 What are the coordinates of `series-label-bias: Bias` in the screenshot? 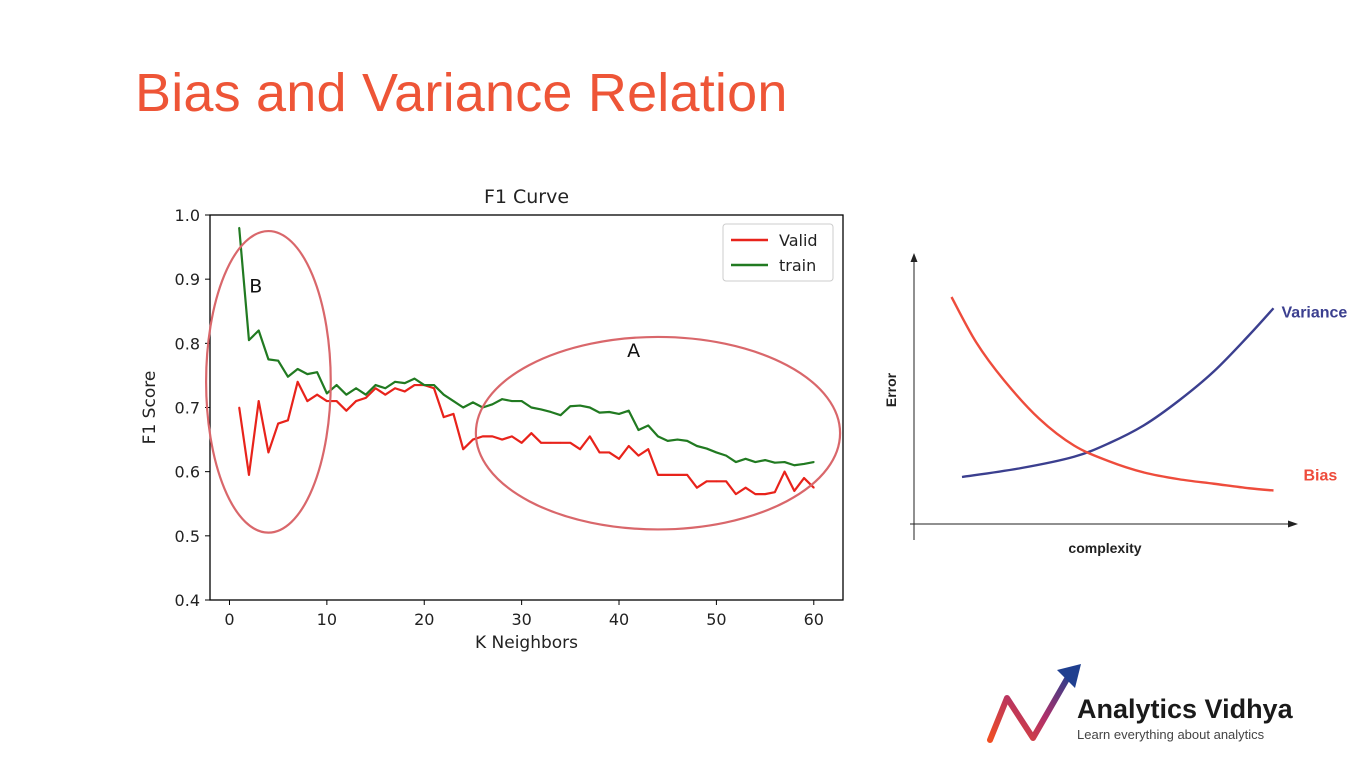 It's located at (1321, 476).